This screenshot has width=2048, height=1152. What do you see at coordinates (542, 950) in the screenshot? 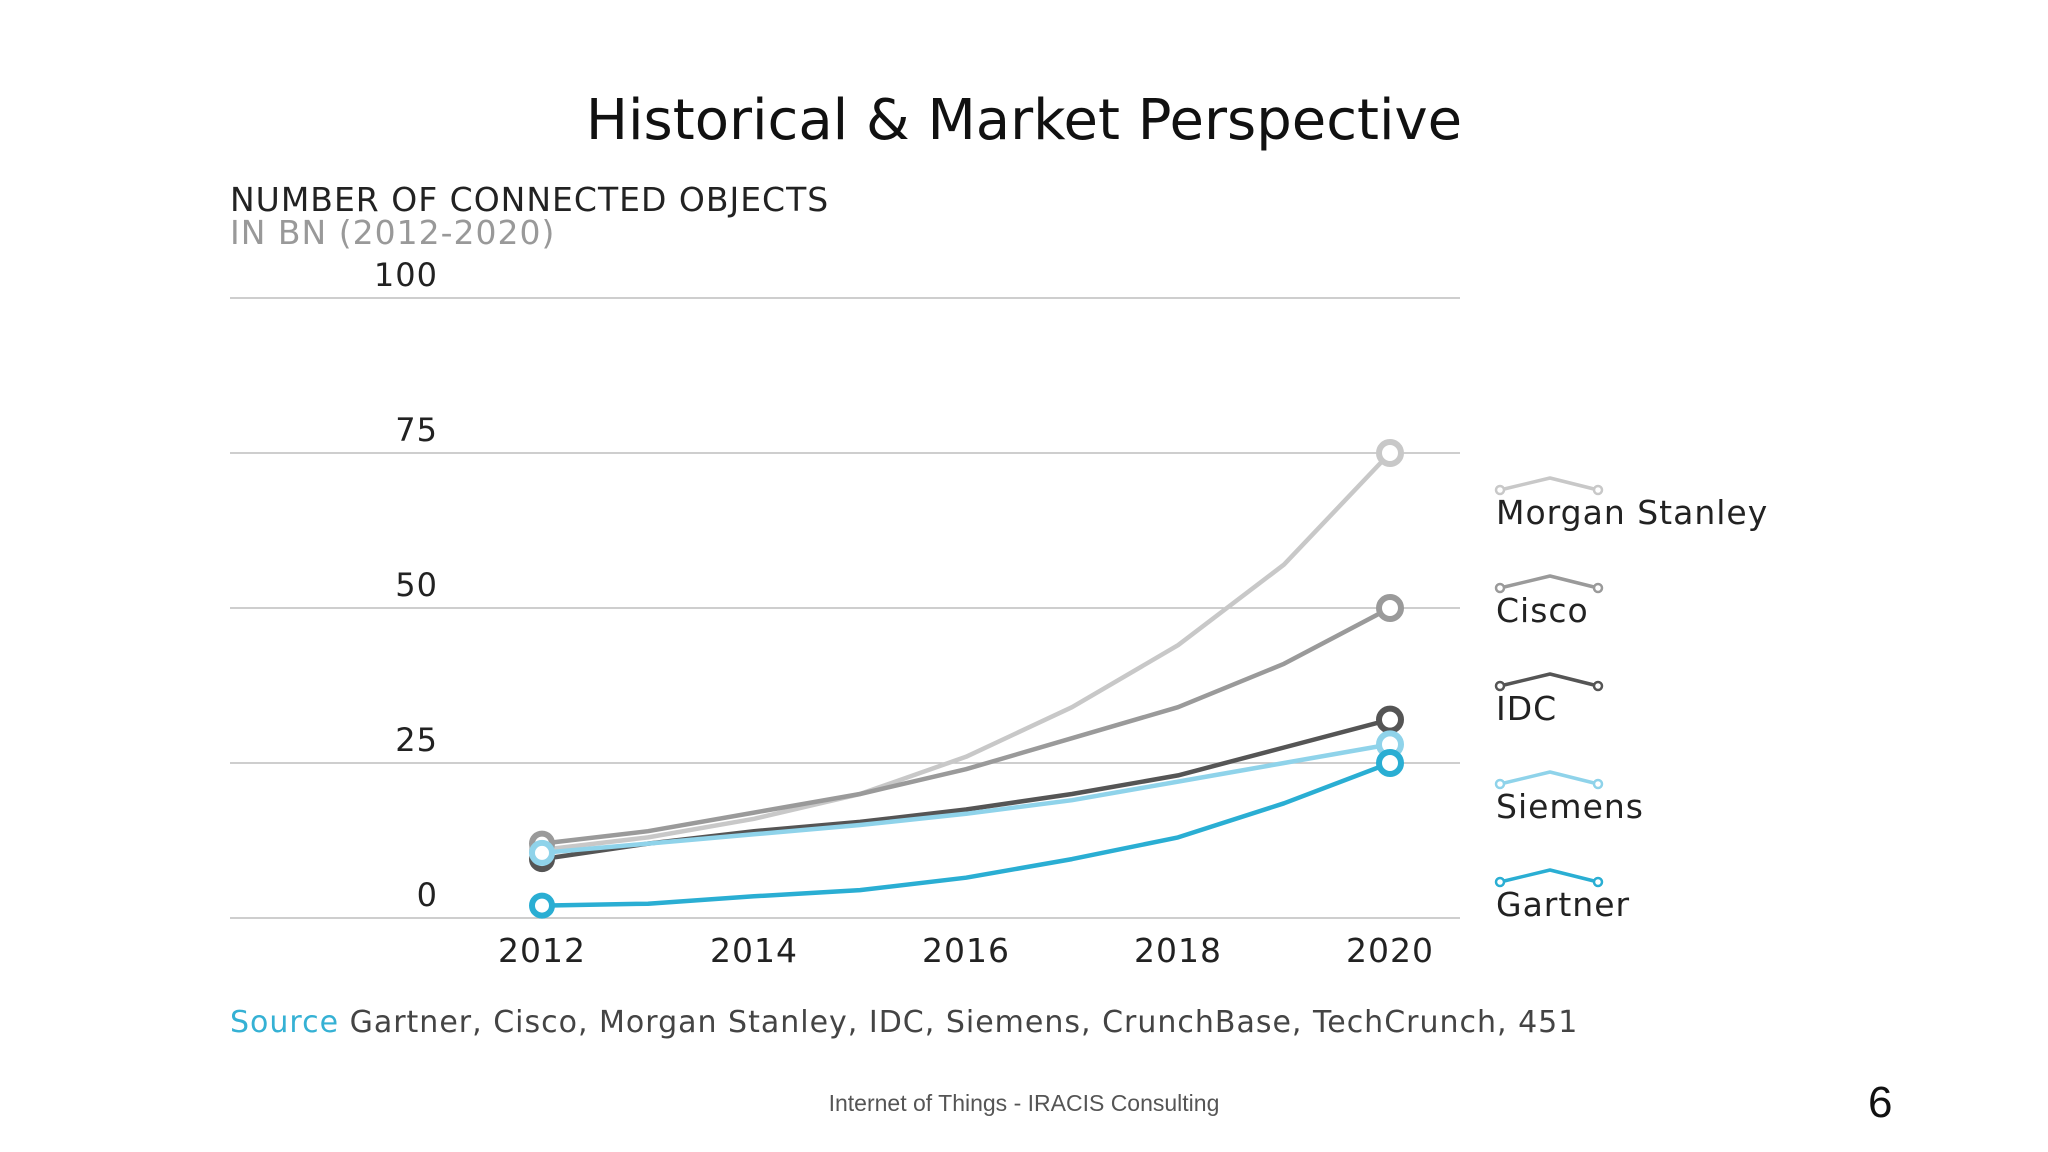
I see `x-tick-label-2012: 2012` at bounding box center [542, 950].